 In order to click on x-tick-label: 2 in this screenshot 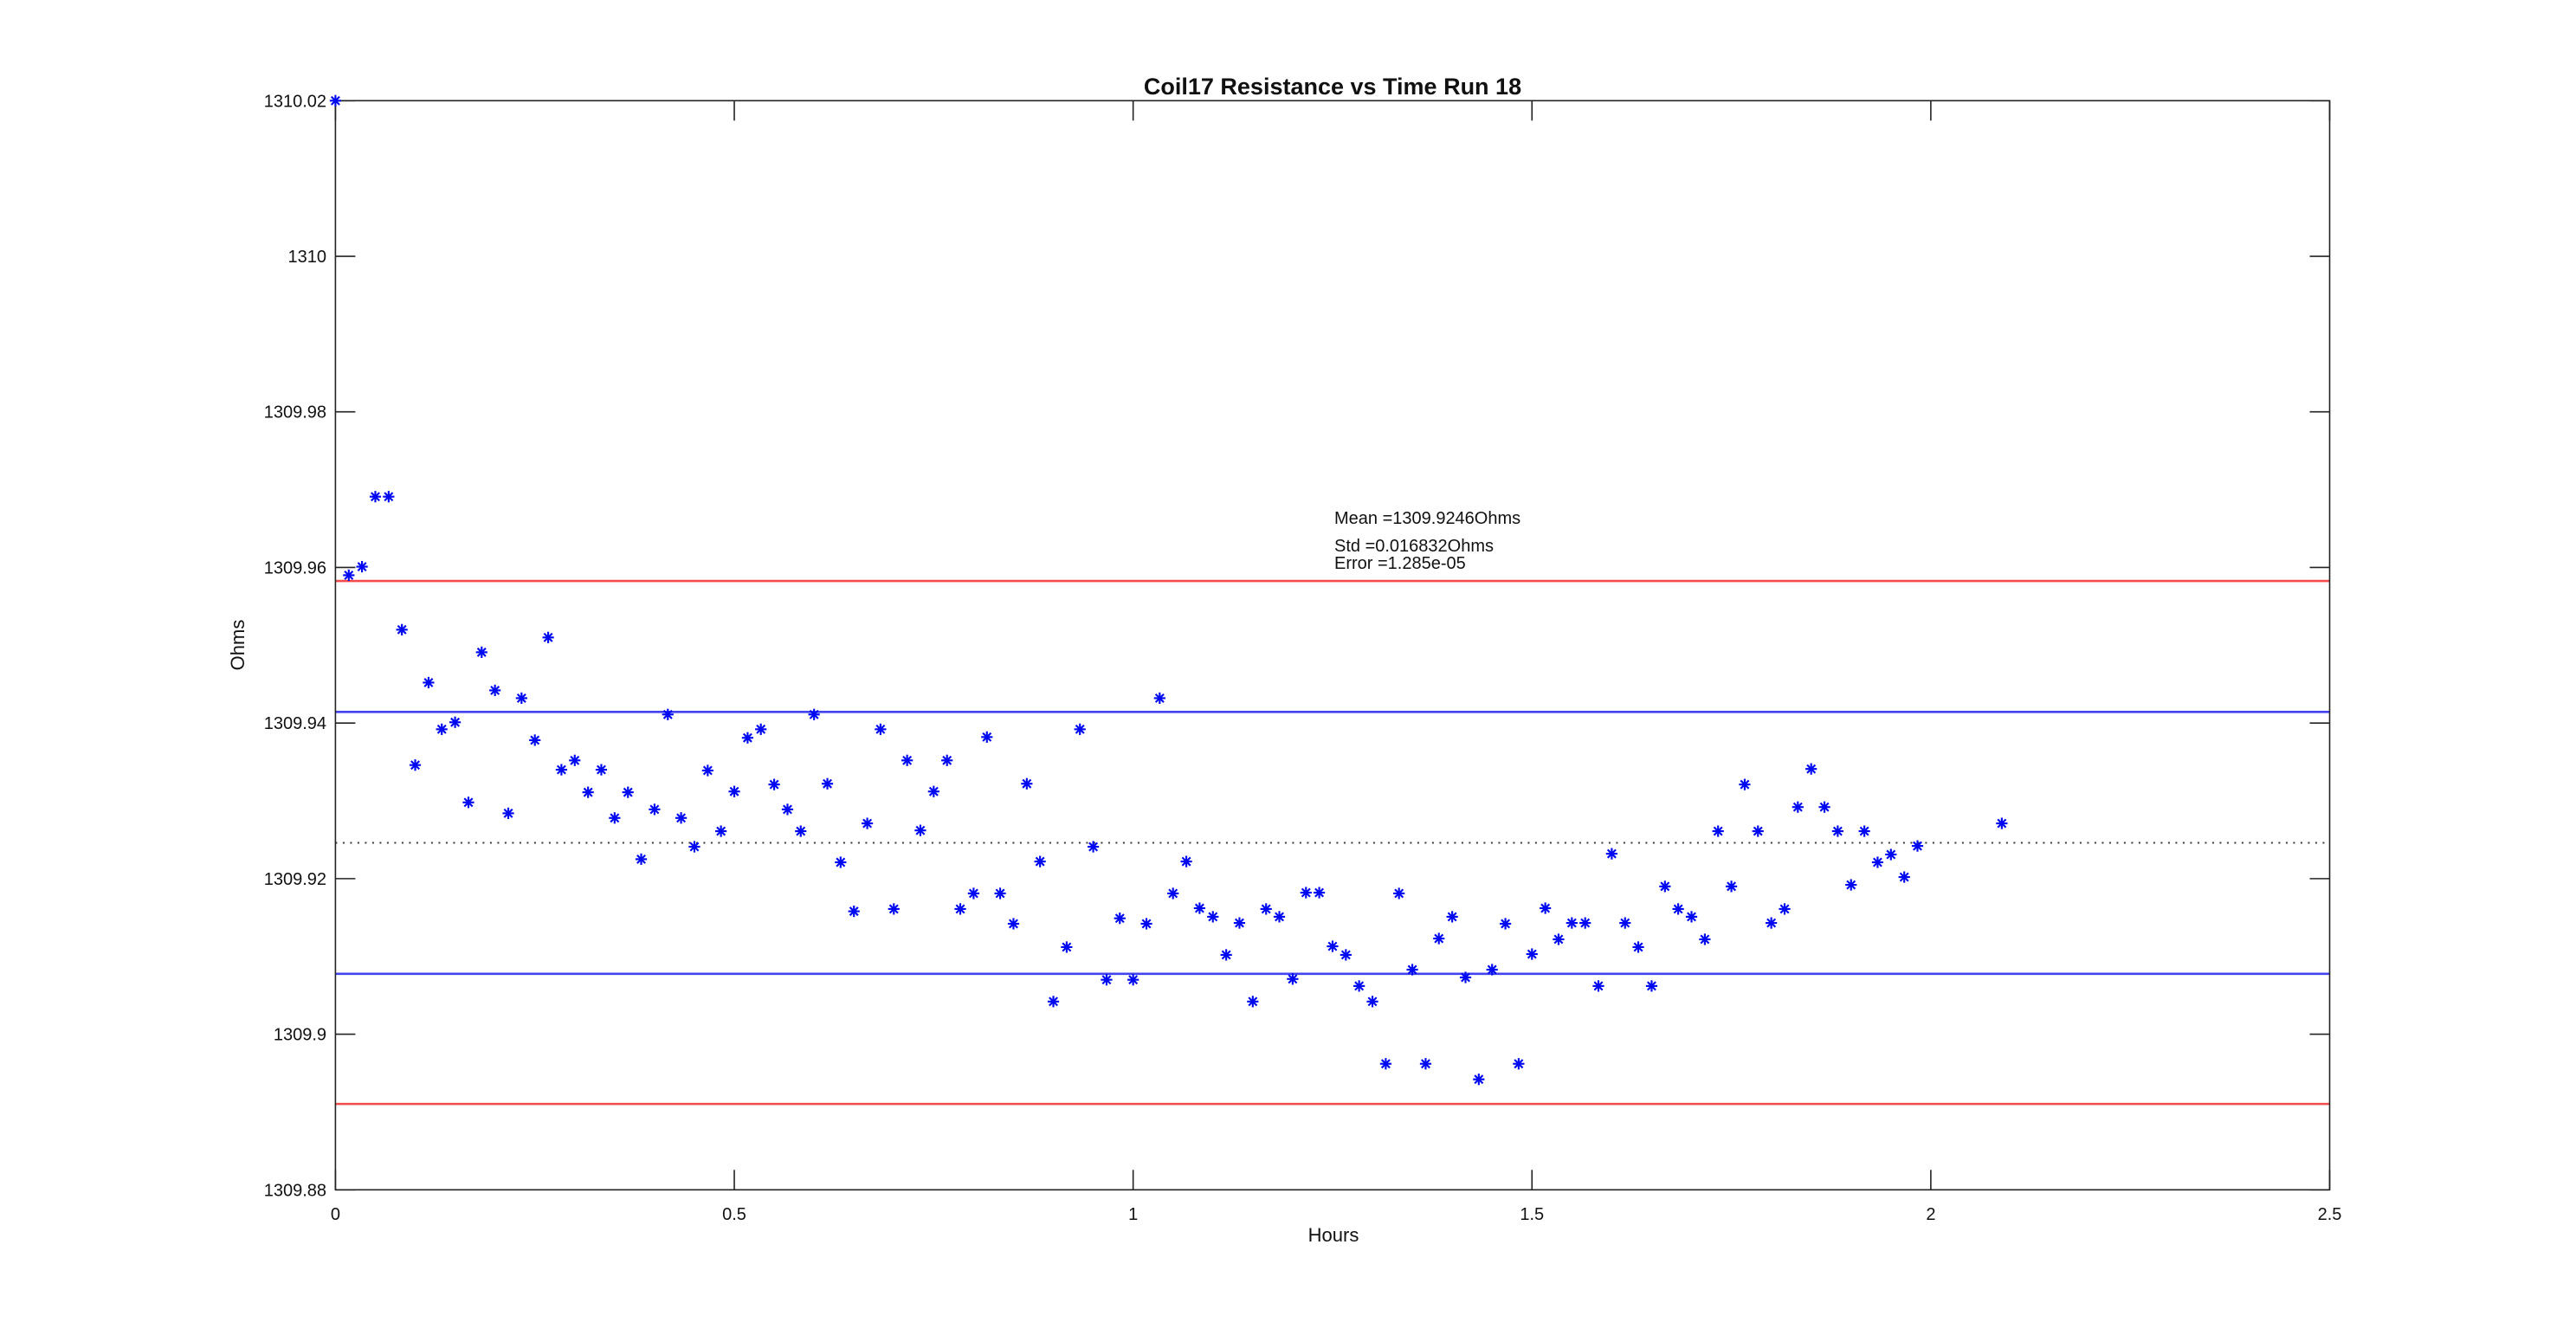, I will do `click(1930, 1215)`.